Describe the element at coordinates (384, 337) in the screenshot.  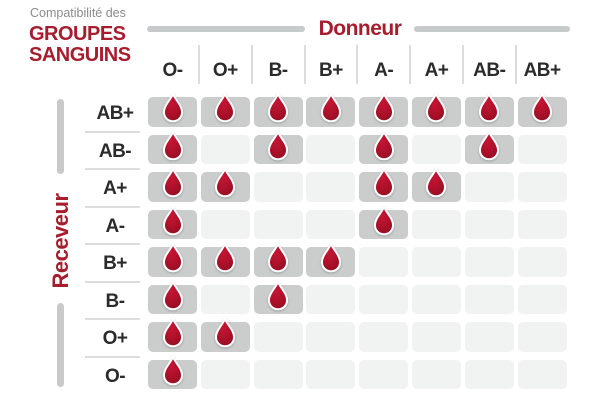
I see `cell-O+-receives-A--incompatible` at that location.